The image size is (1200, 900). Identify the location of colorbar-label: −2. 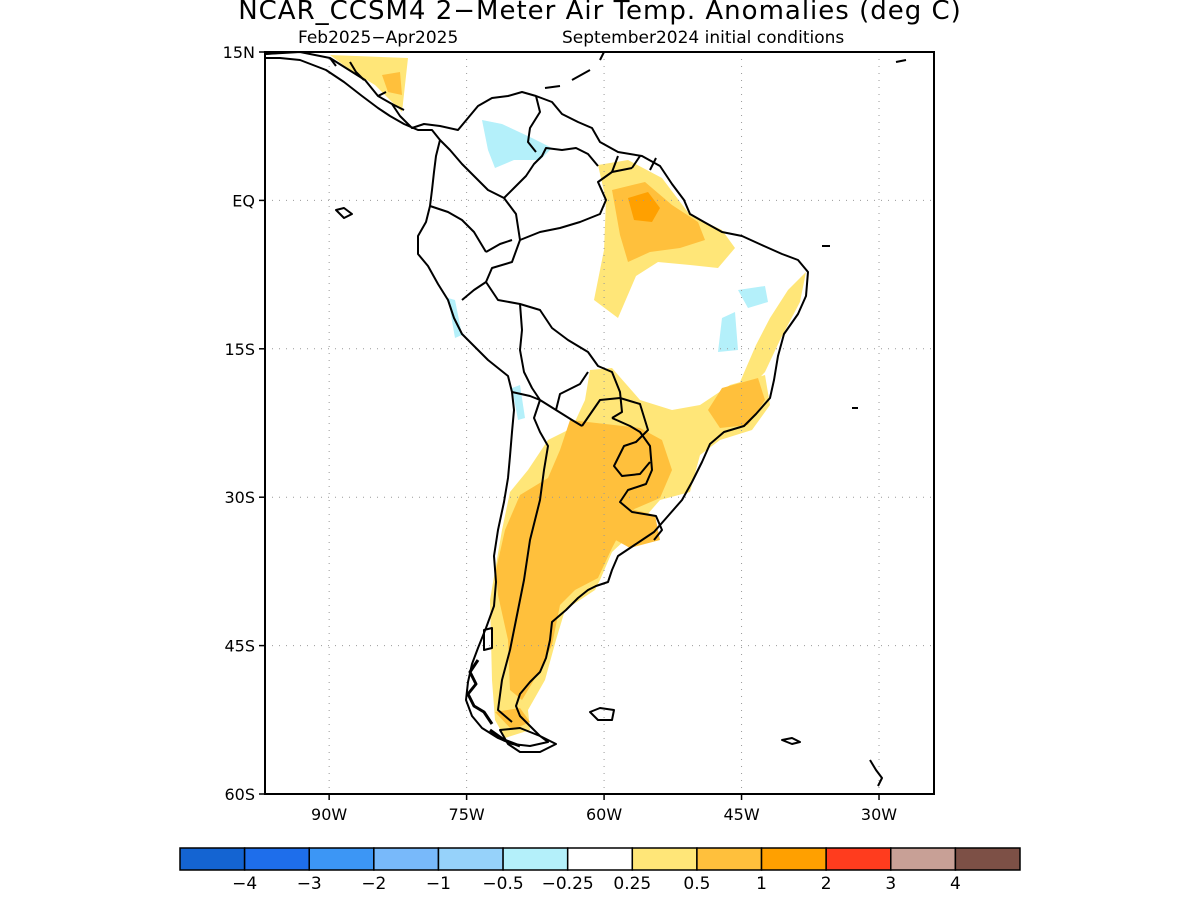
(373, 884).